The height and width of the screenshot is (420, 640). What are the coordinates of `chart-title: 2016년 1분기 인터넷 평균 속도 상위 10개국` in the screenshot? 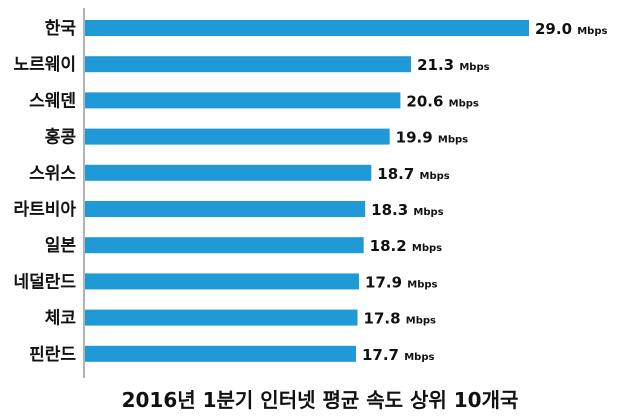 It's located at (320, 400).